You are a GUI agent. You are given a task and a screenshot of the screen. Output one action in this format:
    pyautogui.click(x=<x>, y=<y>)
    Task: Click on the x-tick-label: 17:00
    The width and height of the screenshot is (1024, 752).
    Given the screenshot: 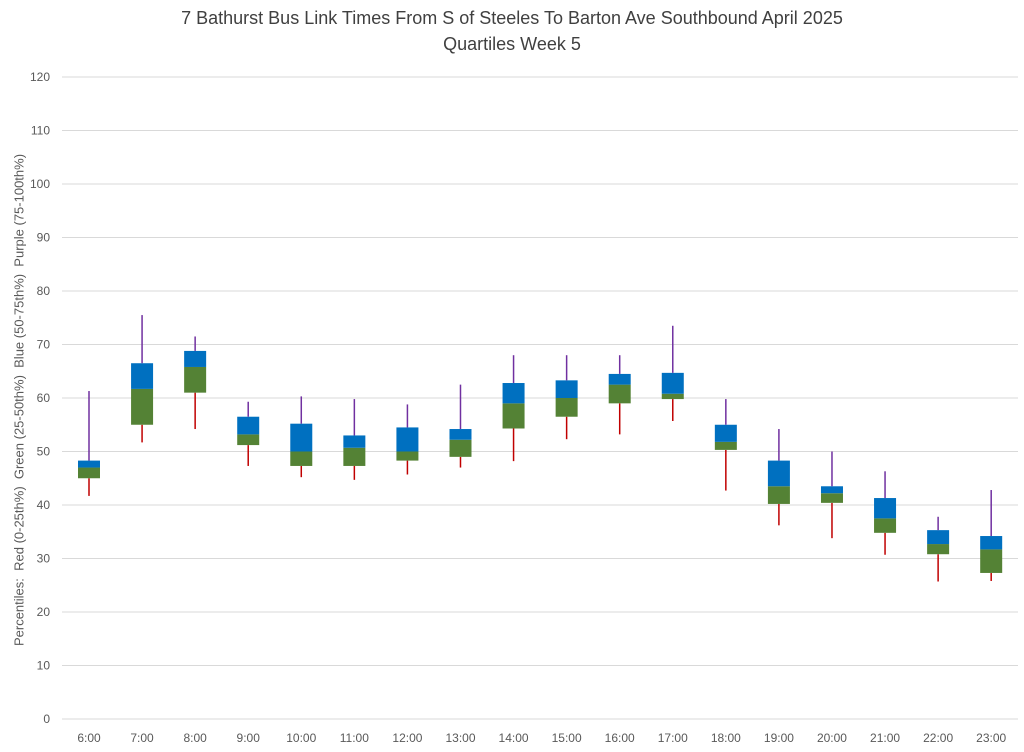 What is the action you would take?
    pyautogui.click(x=673, y=738)
    